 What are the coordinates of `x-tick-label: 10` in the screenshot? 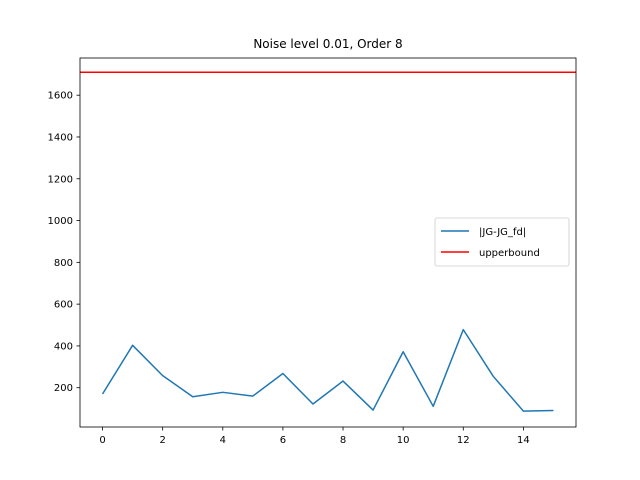 It's located at (403, 440).